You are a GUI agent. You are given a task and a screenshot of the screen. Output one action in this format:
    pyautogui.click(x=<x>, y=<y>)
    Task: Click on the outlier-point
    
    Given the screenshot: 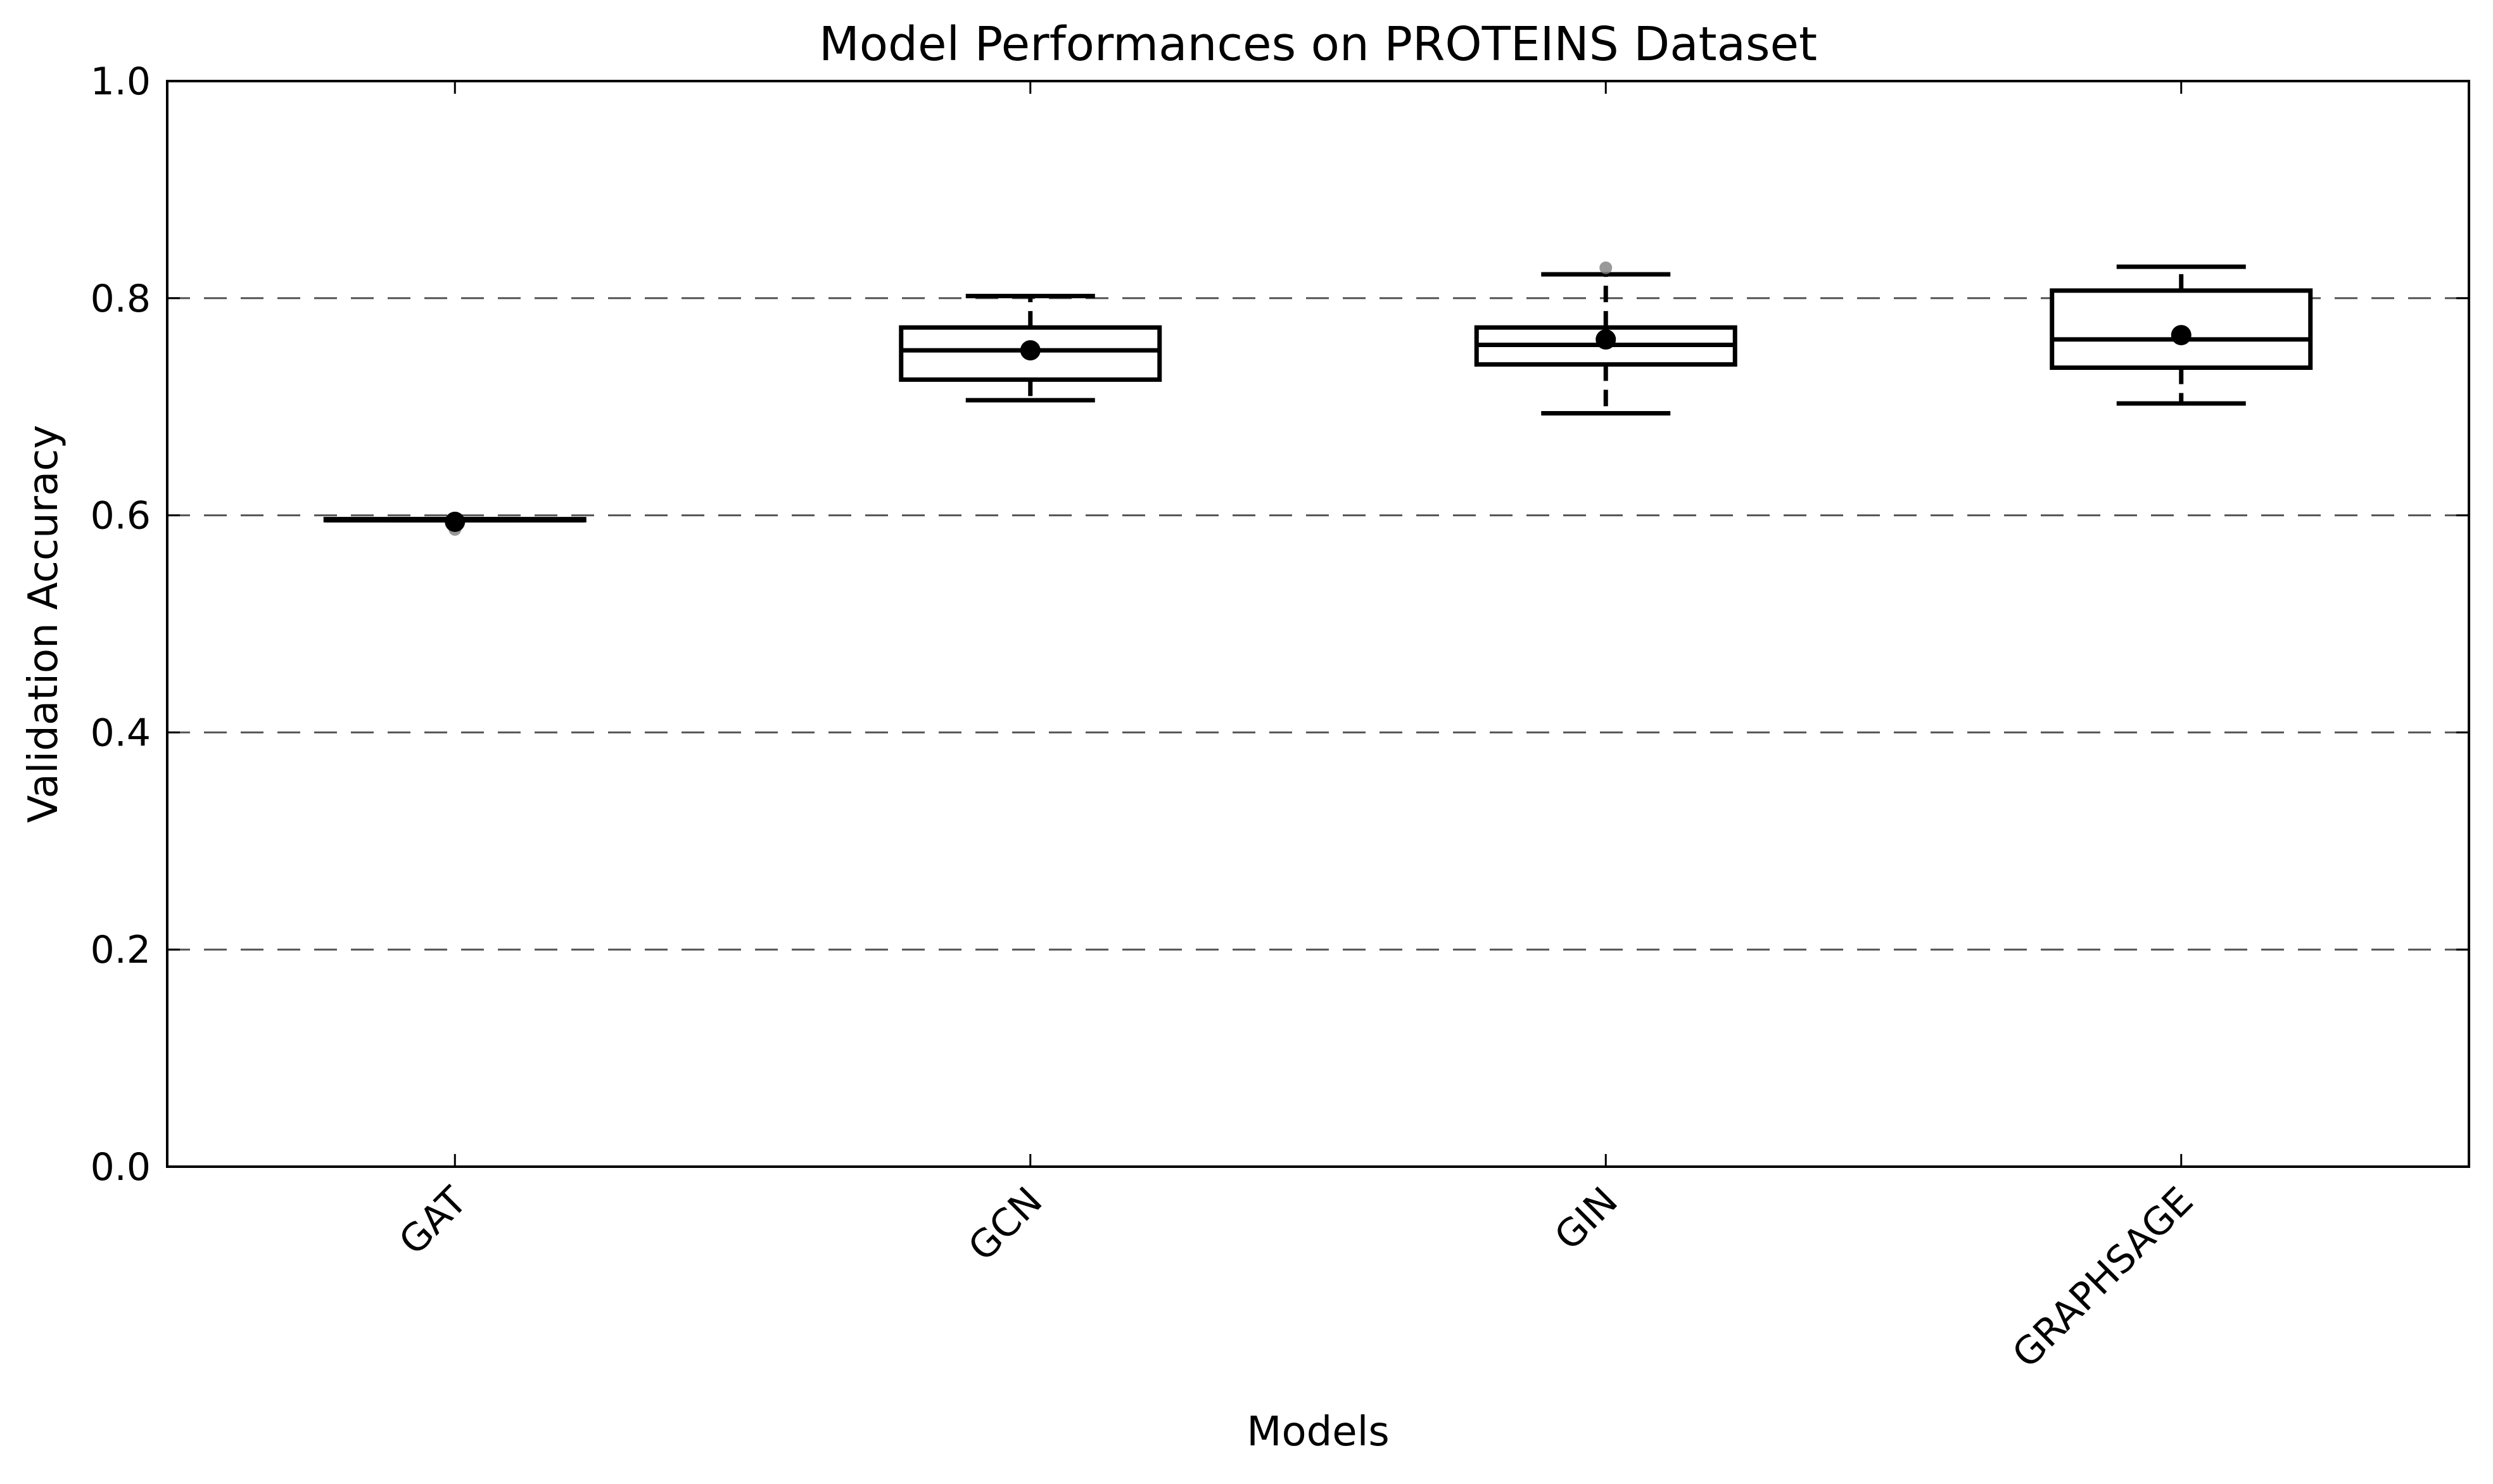 What is the action you would take?
    pyautogui.click(x=1606, y=267)
    